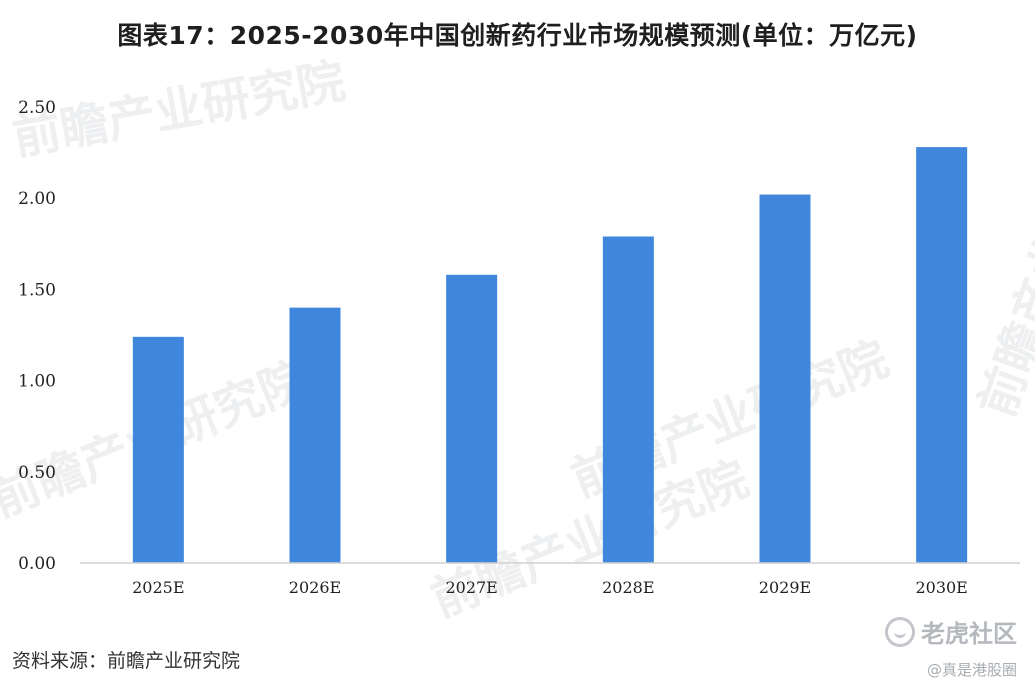 Image resolution: width=1035 pixels, height=693 pixels. I want to click on y-tick-label: 2.00, so click(37, 199).